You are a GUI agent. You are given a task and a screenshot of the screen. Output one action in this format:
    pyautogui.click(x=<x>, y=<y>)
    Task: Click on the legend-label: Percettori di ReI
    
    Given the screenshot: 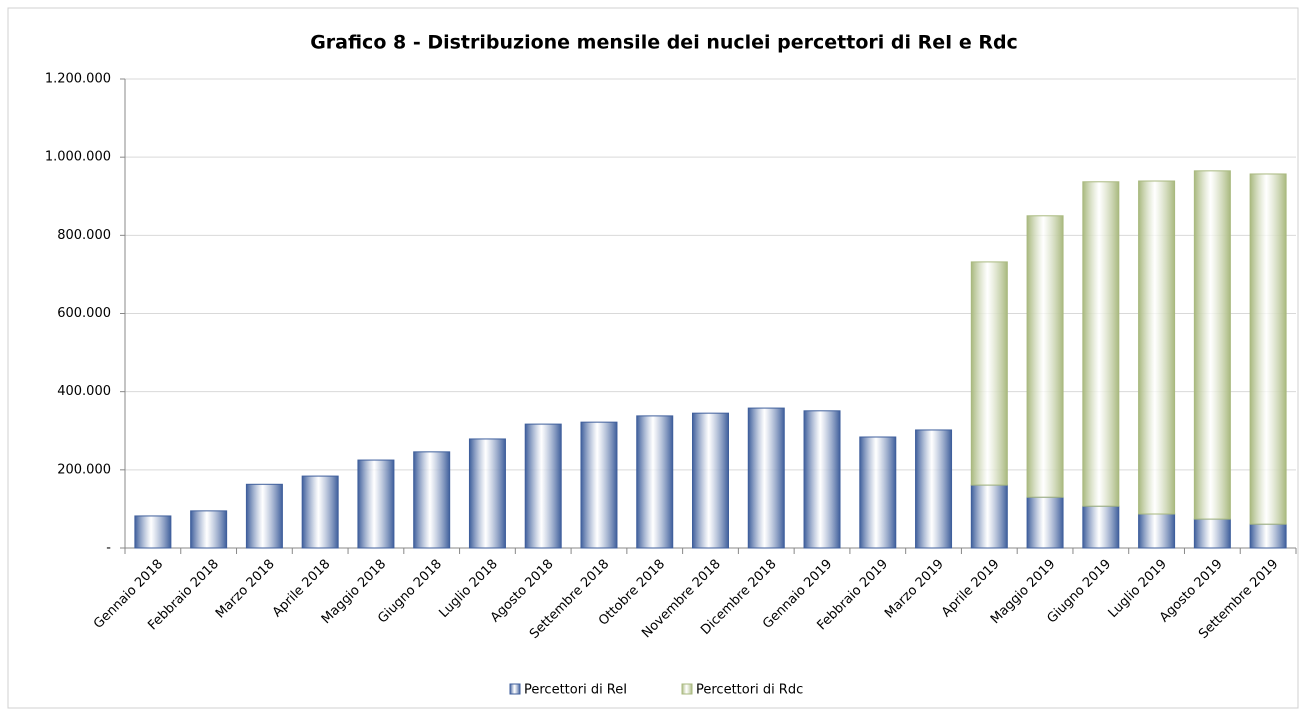 What is the action you would take?
    pyautogui.click(x=575, y=690)
    